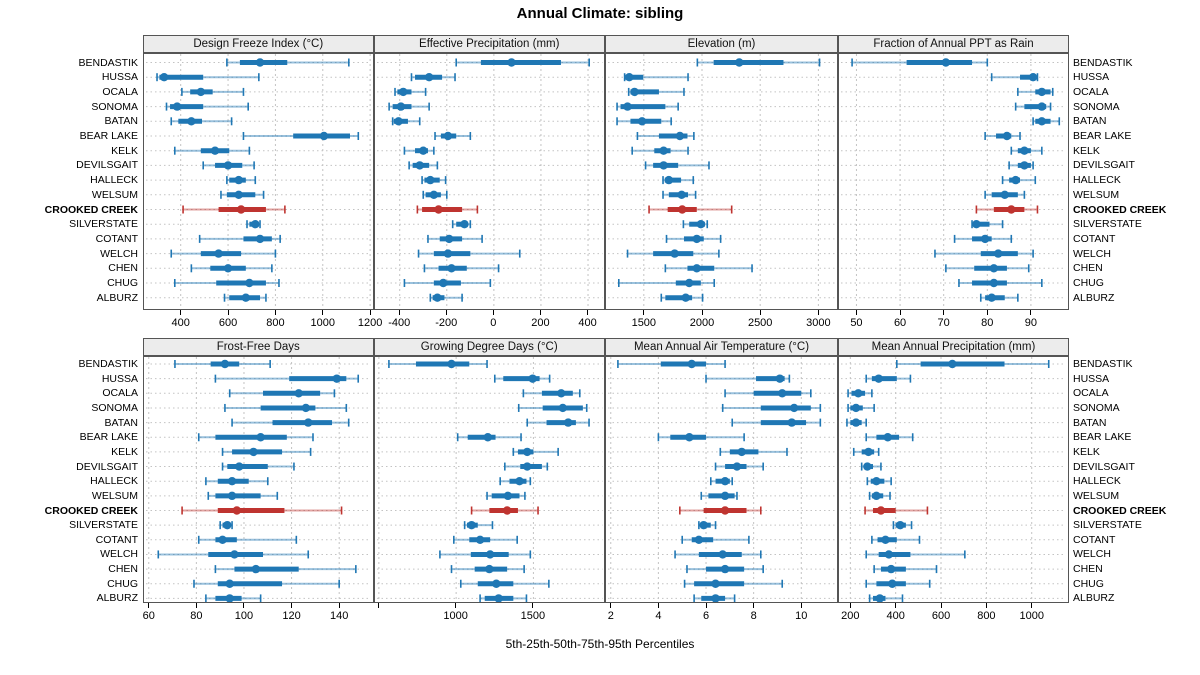 The height and width of the screenshot is (675, 1200). Describe the element at coordinates (1088, 569) in the screenshot. I see `site-label-right-chen: CHEN` at that location.